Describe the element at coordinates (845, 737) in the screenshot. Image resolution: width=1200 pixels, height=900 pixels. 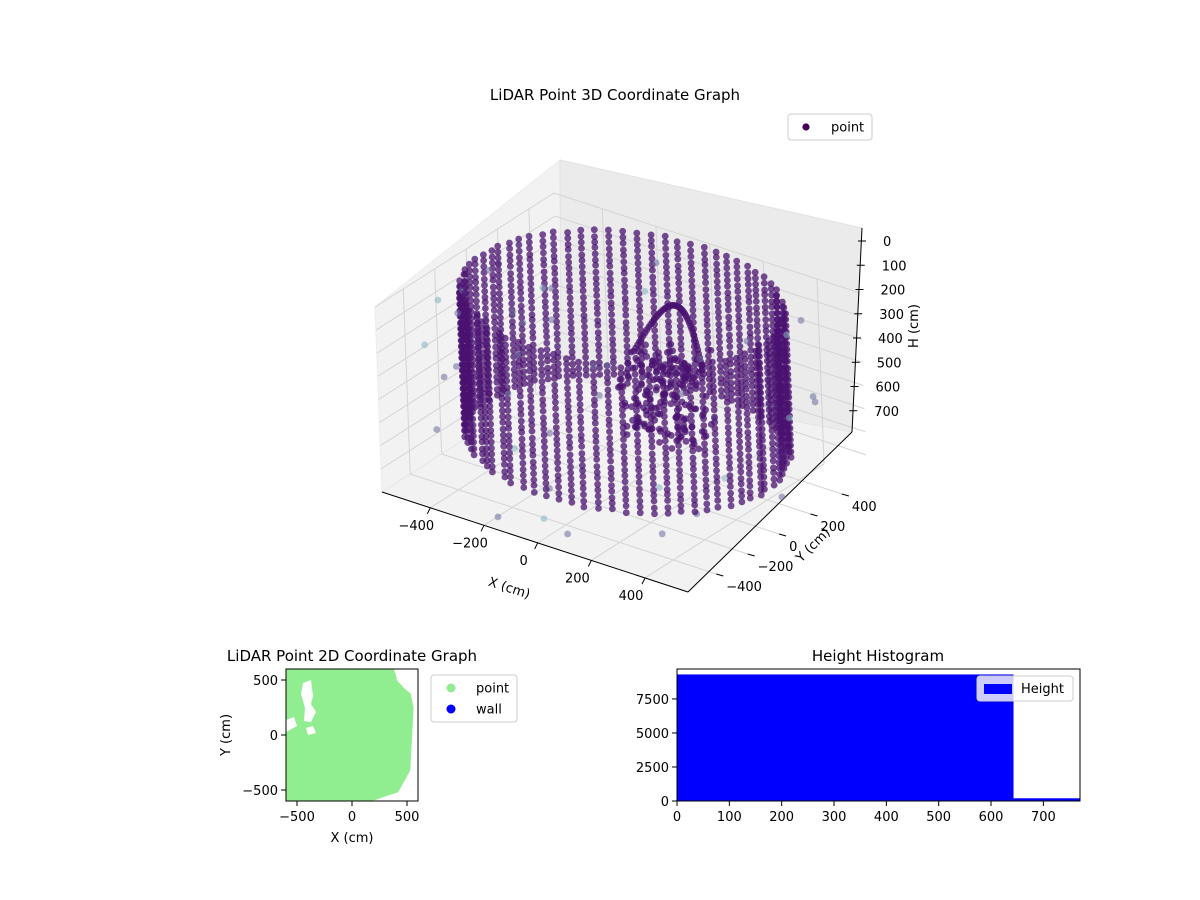
I see `histogram-bar` at that location.